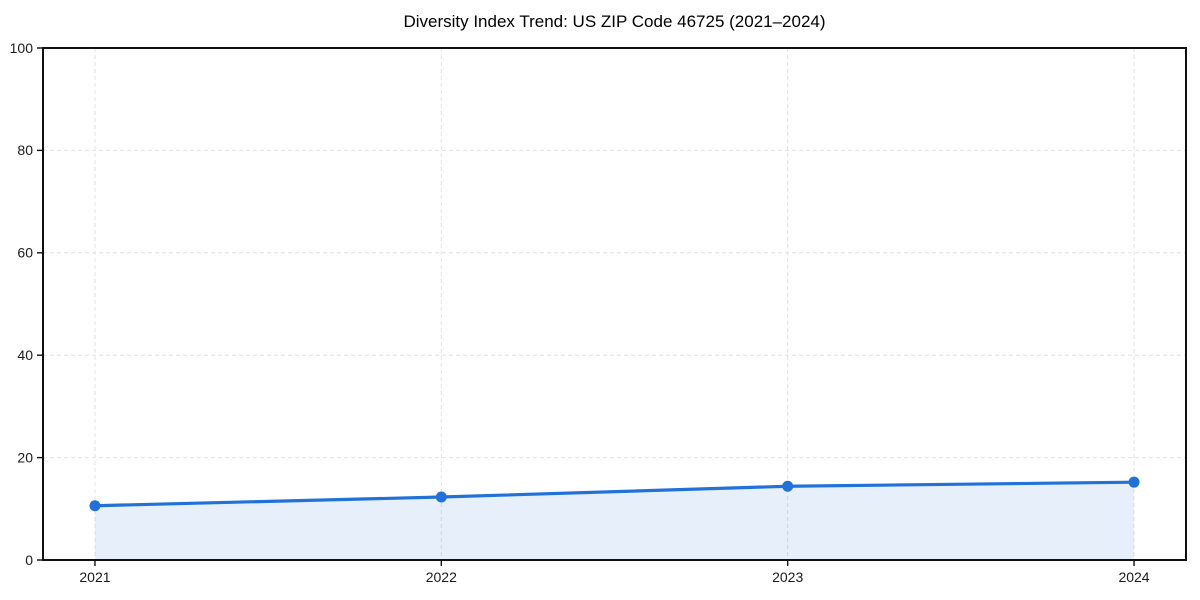  What do you see at coordinates (1133, 577) in the screenshot?
I see `x-axis-tick-label: 2024` at bounding box center [1133, 577].